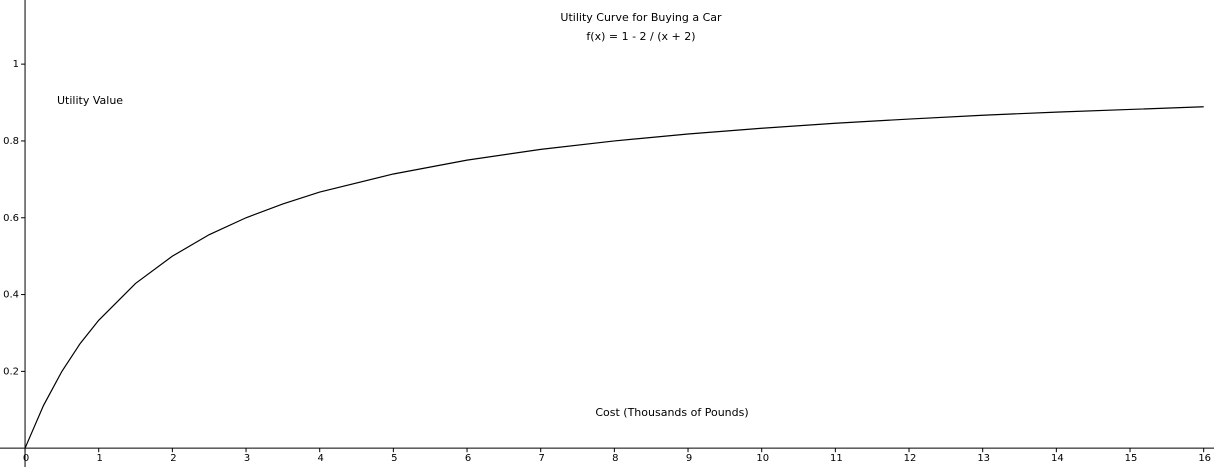 This screenshot has height=467, width=1214. What do you see at coordinates (173, 458) in the screenshot?
I see `x-tick-label: 2` at bounding box center [173, 458].